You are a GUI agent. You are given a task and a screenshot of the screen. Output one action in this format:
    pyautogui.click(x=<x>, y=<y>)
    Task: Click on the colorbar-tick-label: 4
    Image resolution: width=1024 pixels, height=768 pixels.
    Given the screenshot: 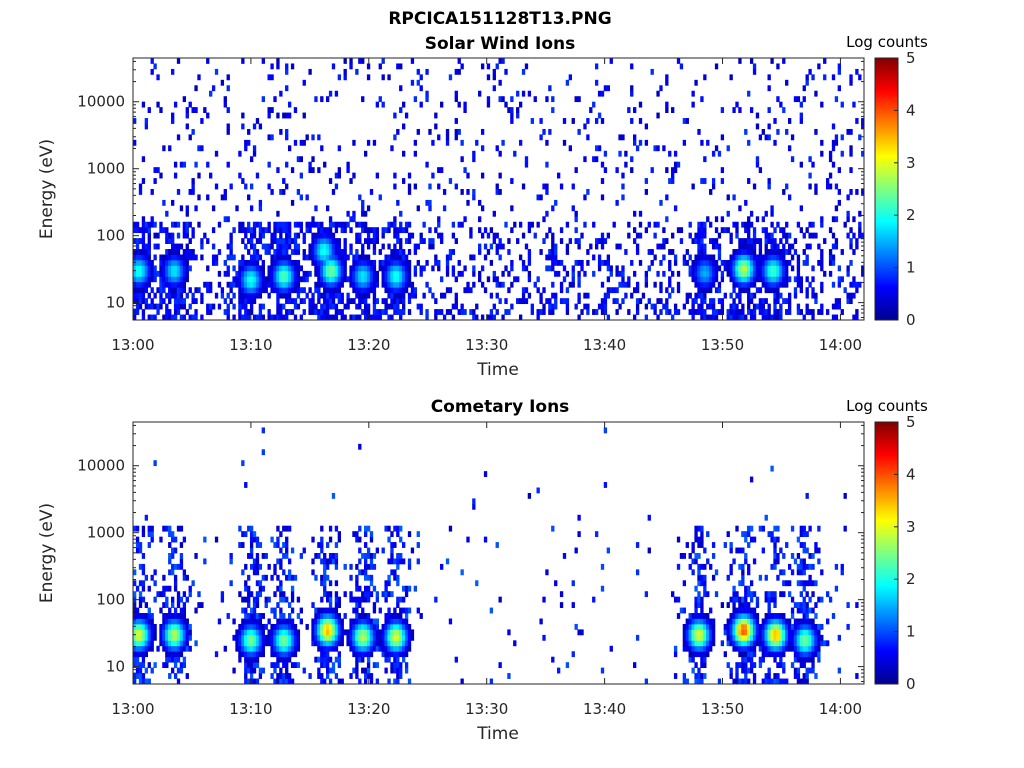 What is the action you would take?
    pyautogui.click(x=911, y=110)
    